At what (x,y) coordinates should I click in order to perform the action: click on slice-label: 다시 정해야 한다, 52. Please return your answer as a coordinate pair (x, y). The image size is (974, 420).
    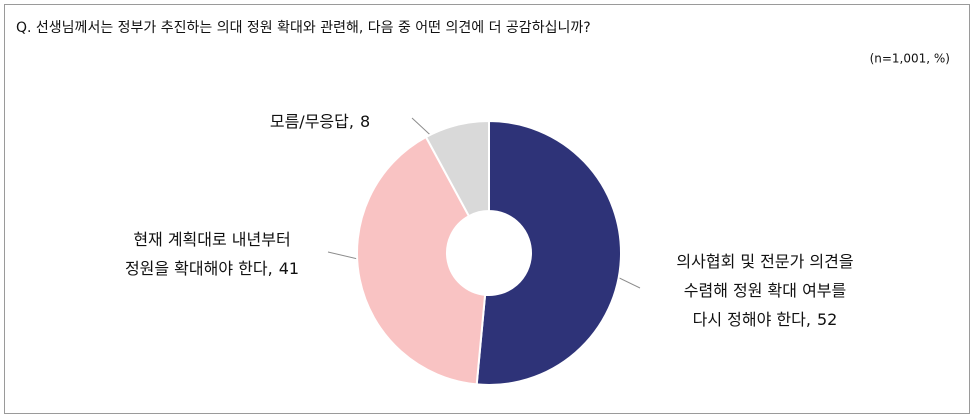
    Looking at the image, I should click on (765, 319).